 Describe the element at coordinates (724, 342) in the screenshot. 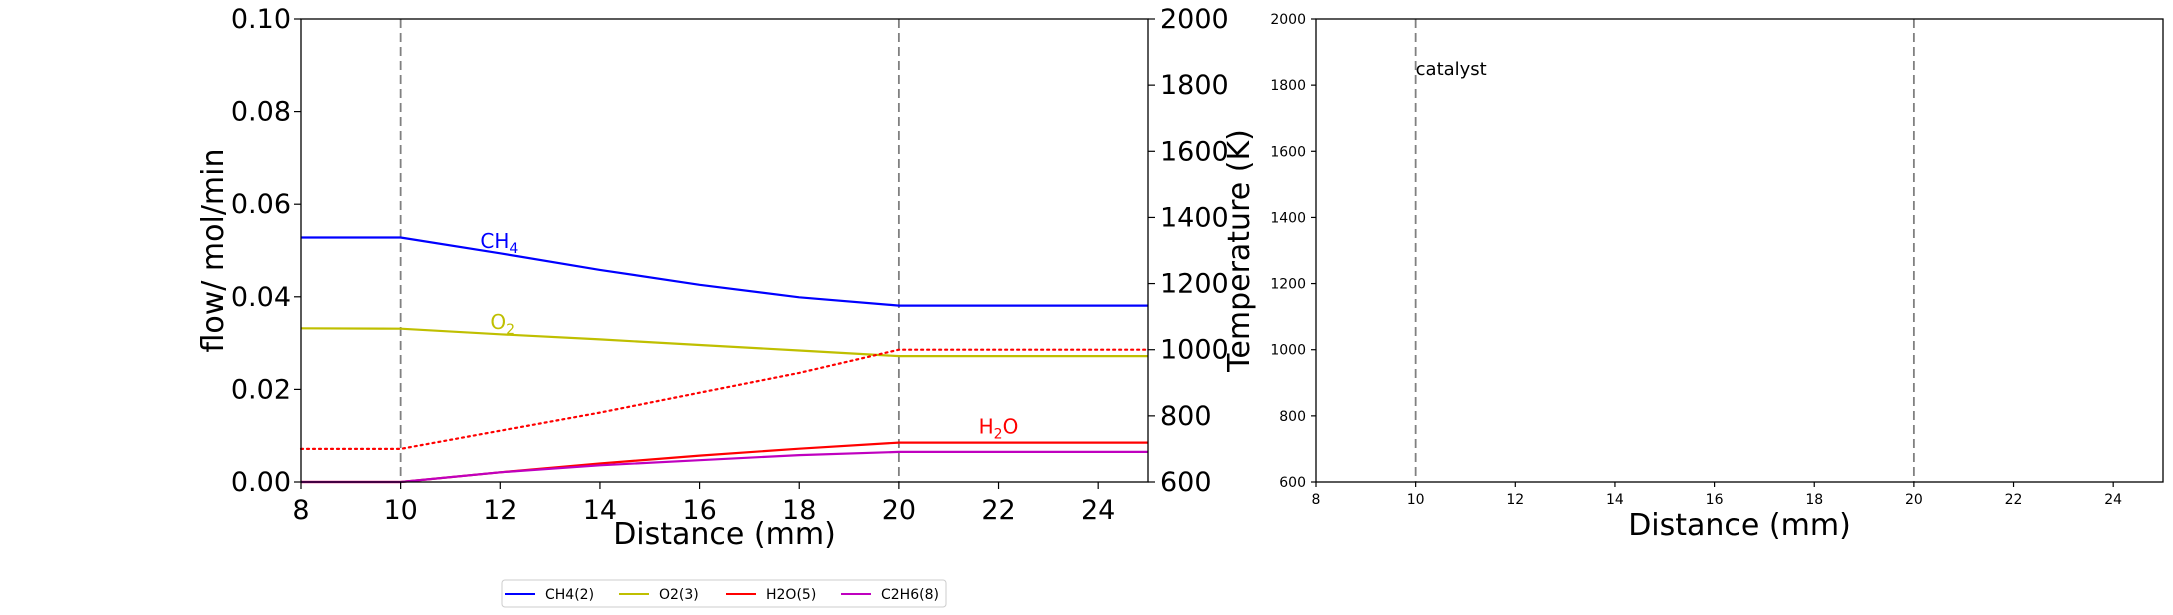

I see `series-line-o23` at that location.